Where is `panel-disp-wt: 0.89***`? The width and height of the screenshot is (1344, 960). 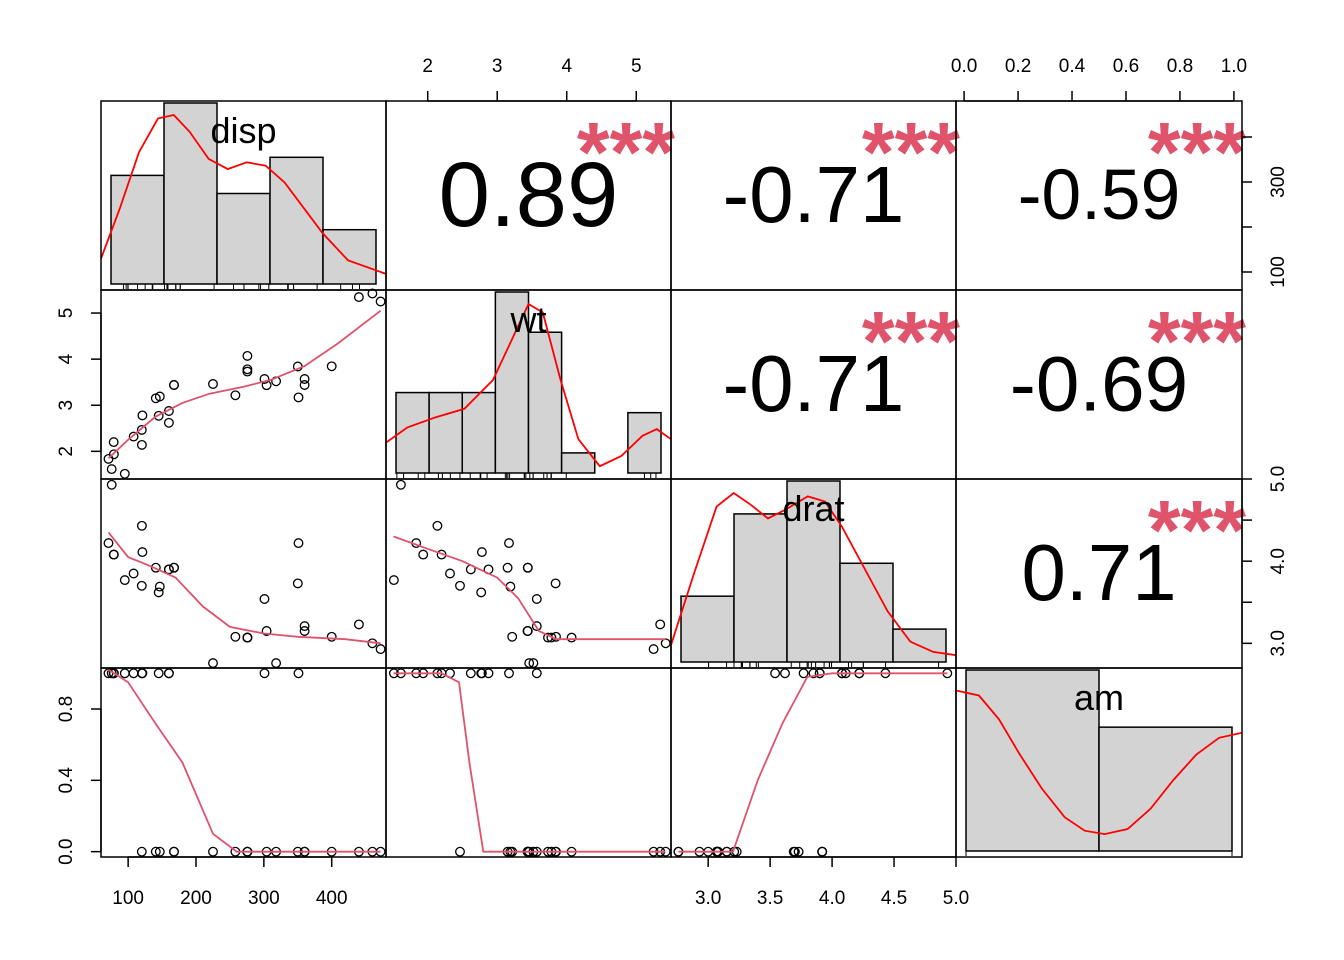
panel-disp-wt: 0.89*** is located at coordinates (530, 195).